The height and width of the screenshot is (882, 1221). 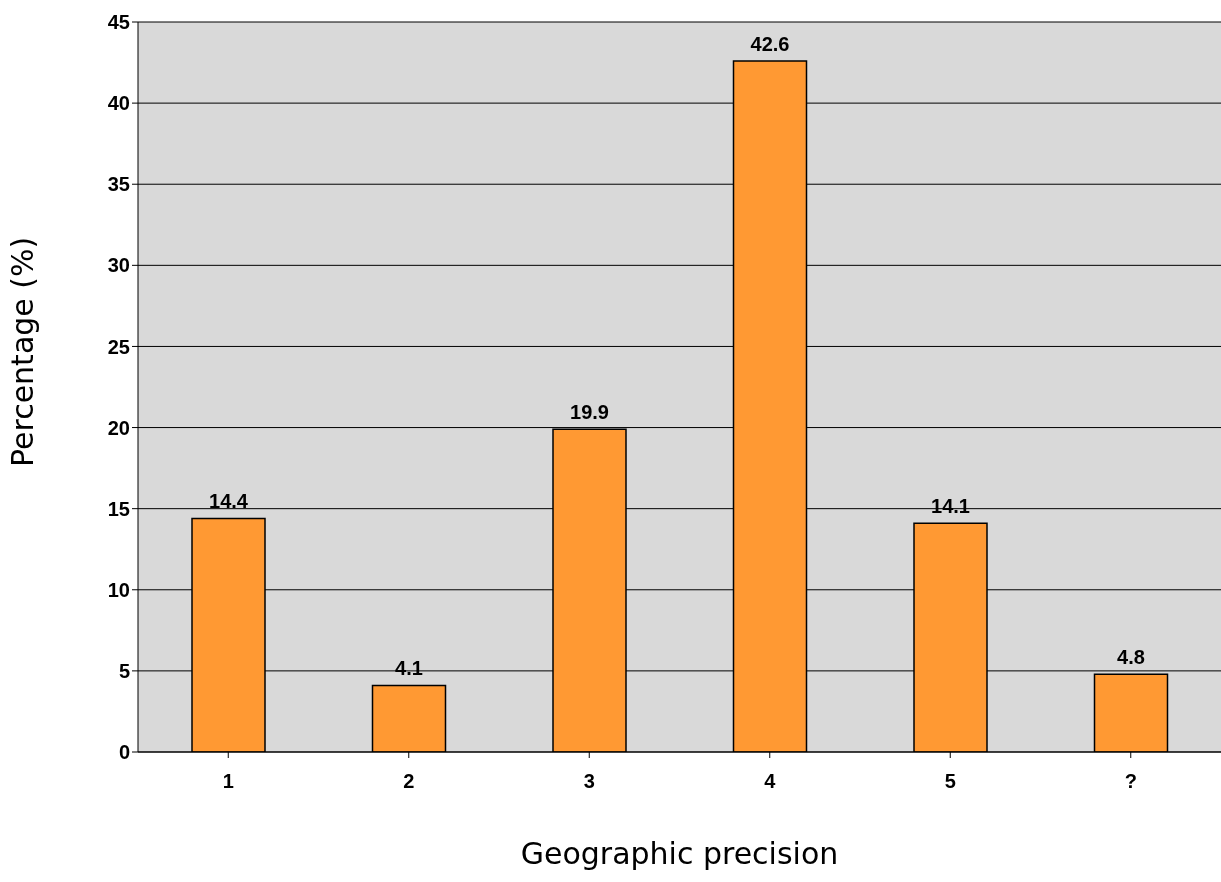 I want to click on y-tick-label: 20, so click(x=118, y=427).